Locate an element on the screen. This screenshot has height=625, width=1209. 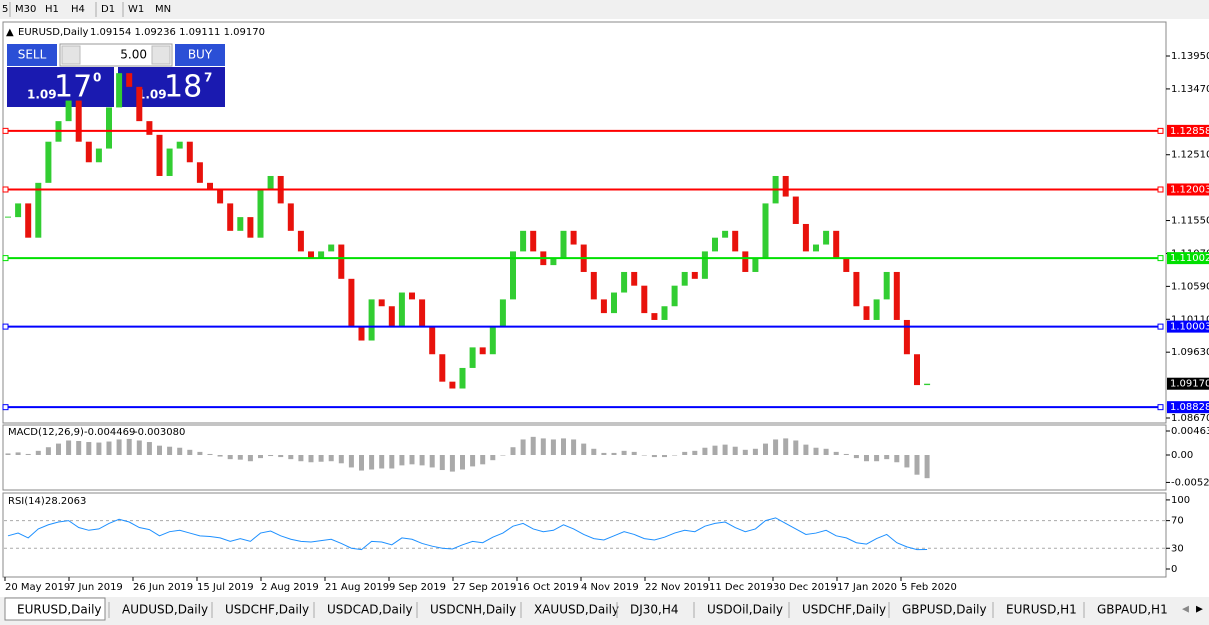
buy-price-big: 18 is located at coordinates (183, 87).